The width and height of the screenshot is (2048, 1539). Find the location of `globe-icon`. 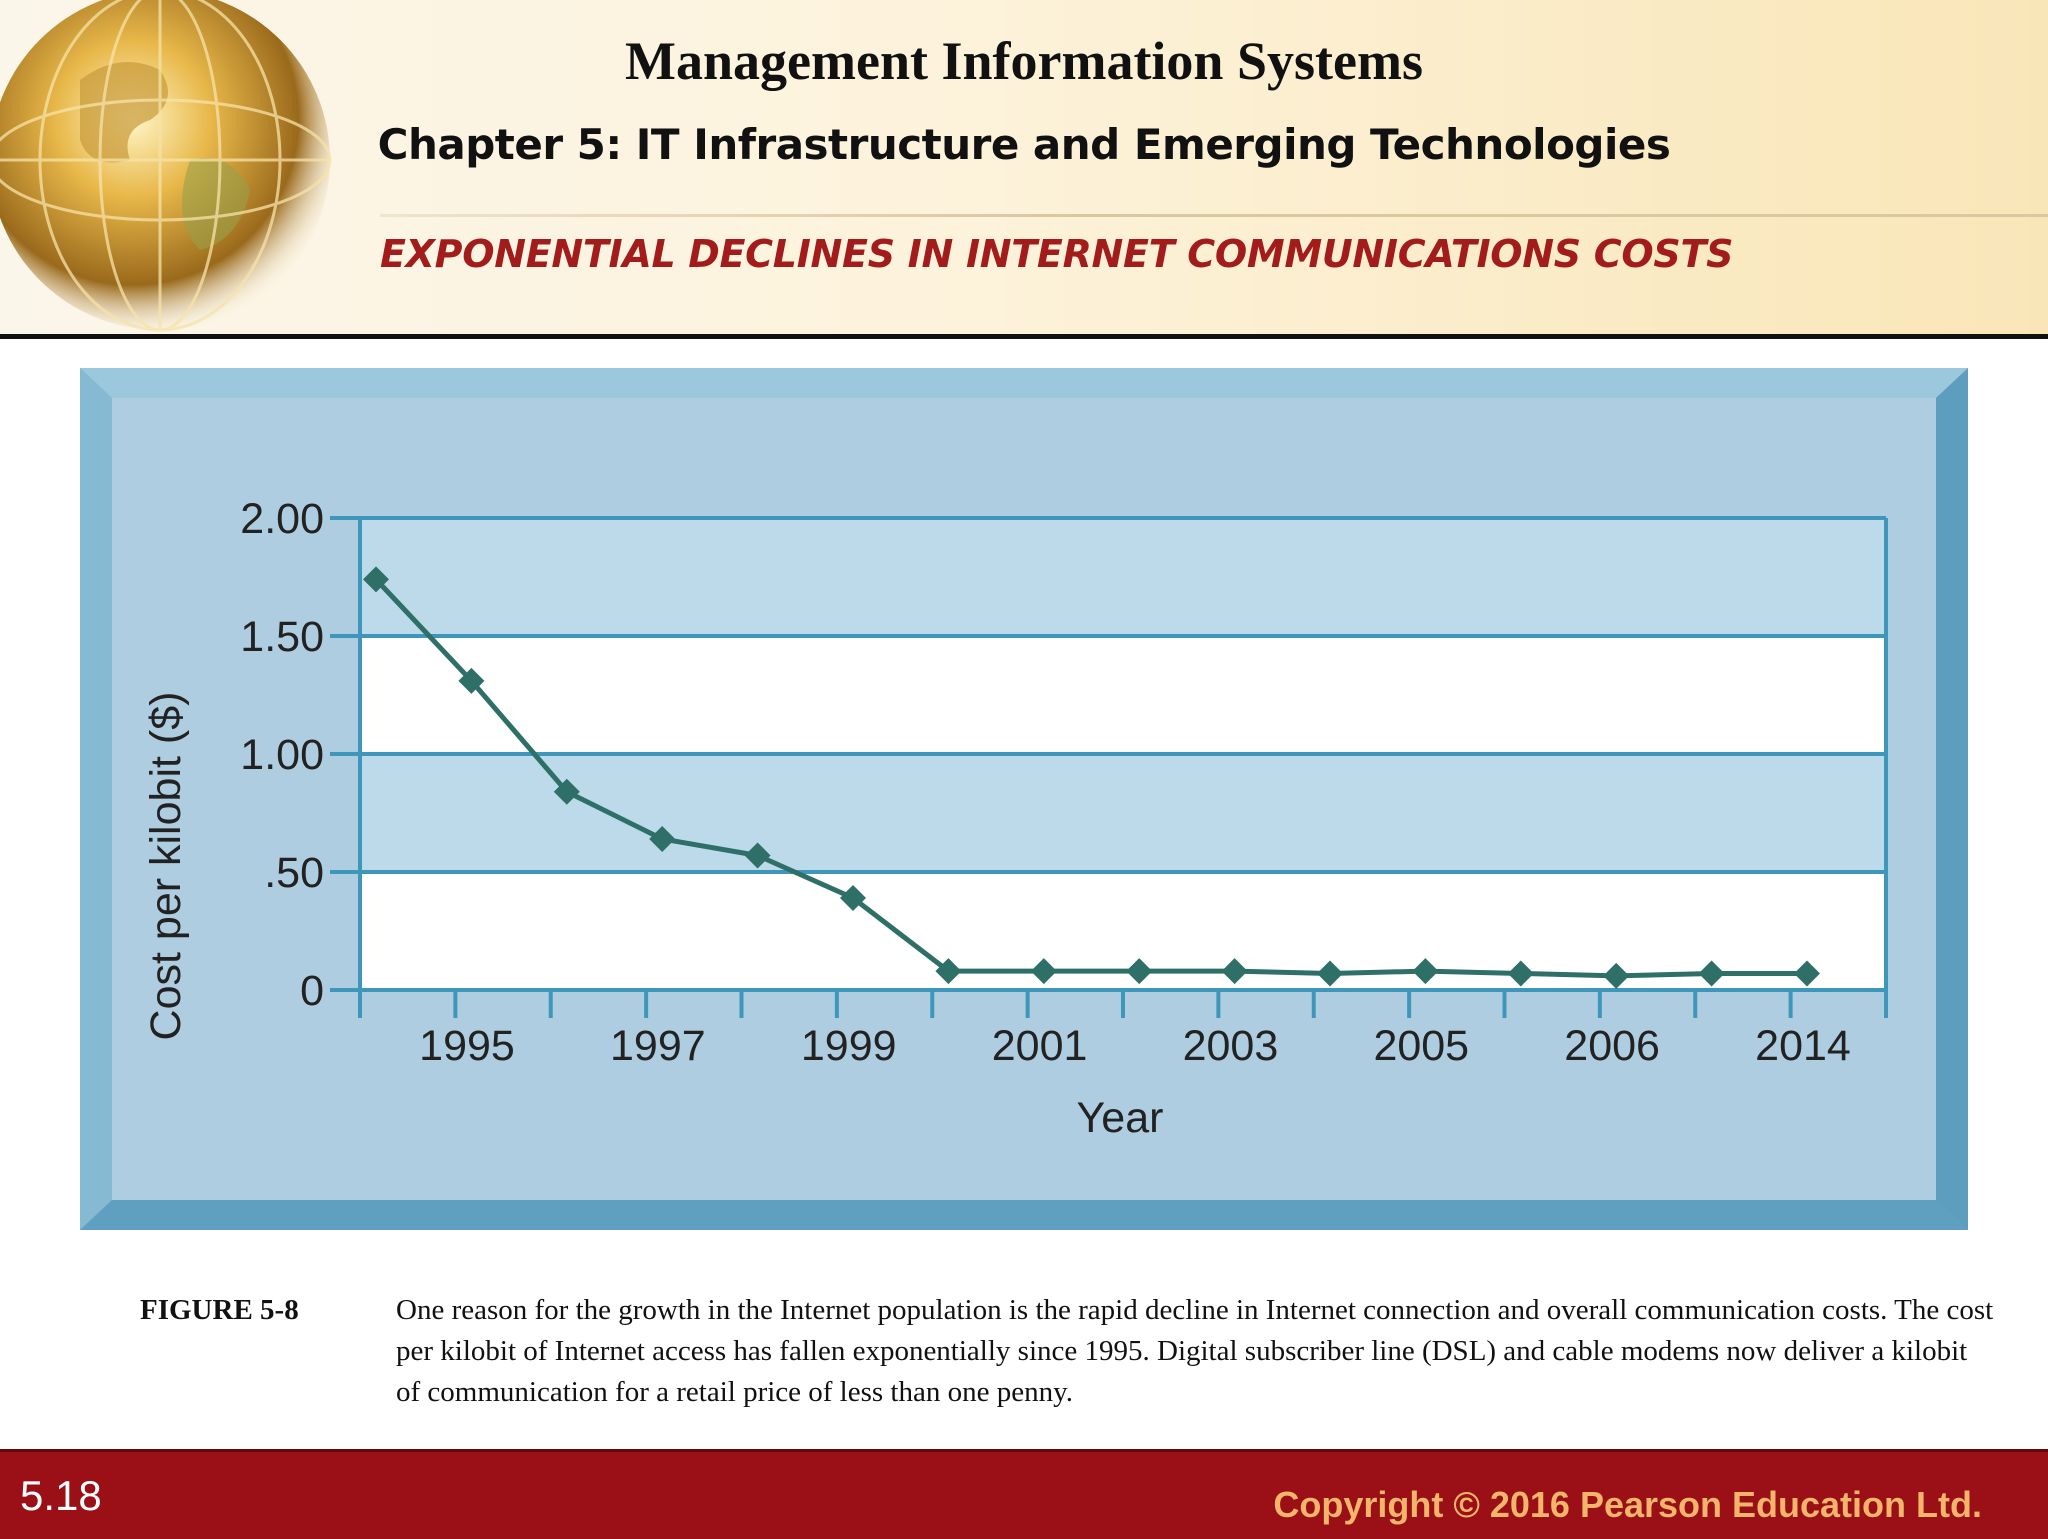

globe-icon is located at coordinates (166, 166).